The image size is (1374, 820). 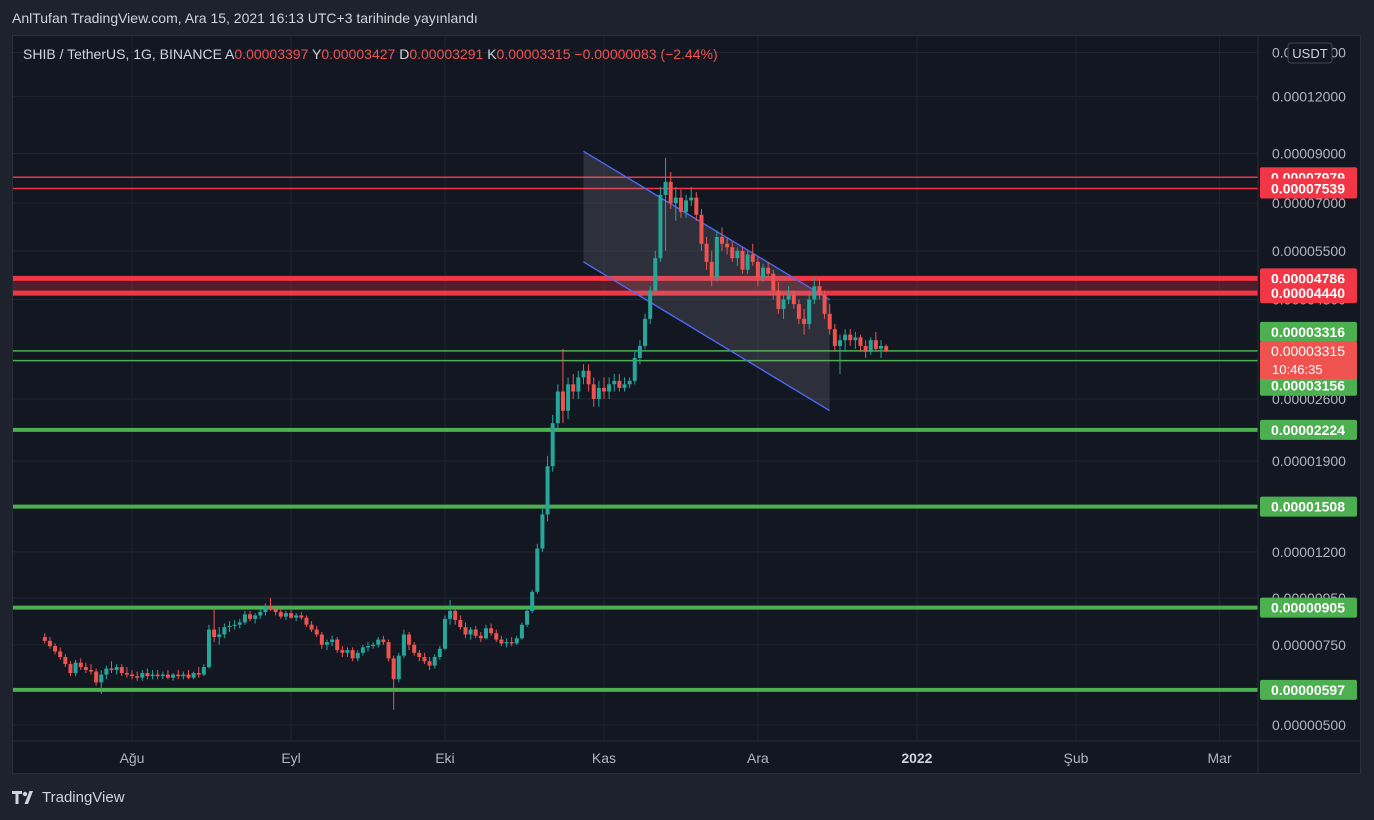 What do you see at coordinates (1308, 351) in the screenshot?
I see `last-price-label: 0.00003315` at bounding box center [1308, 351].